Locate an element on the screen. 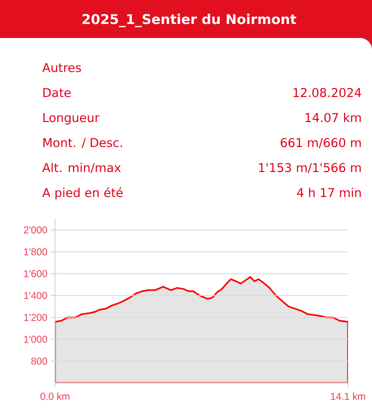 The height and width of the screenshot is (418, 372). y-tick-label: 800 is located at coordinates (39, 361).